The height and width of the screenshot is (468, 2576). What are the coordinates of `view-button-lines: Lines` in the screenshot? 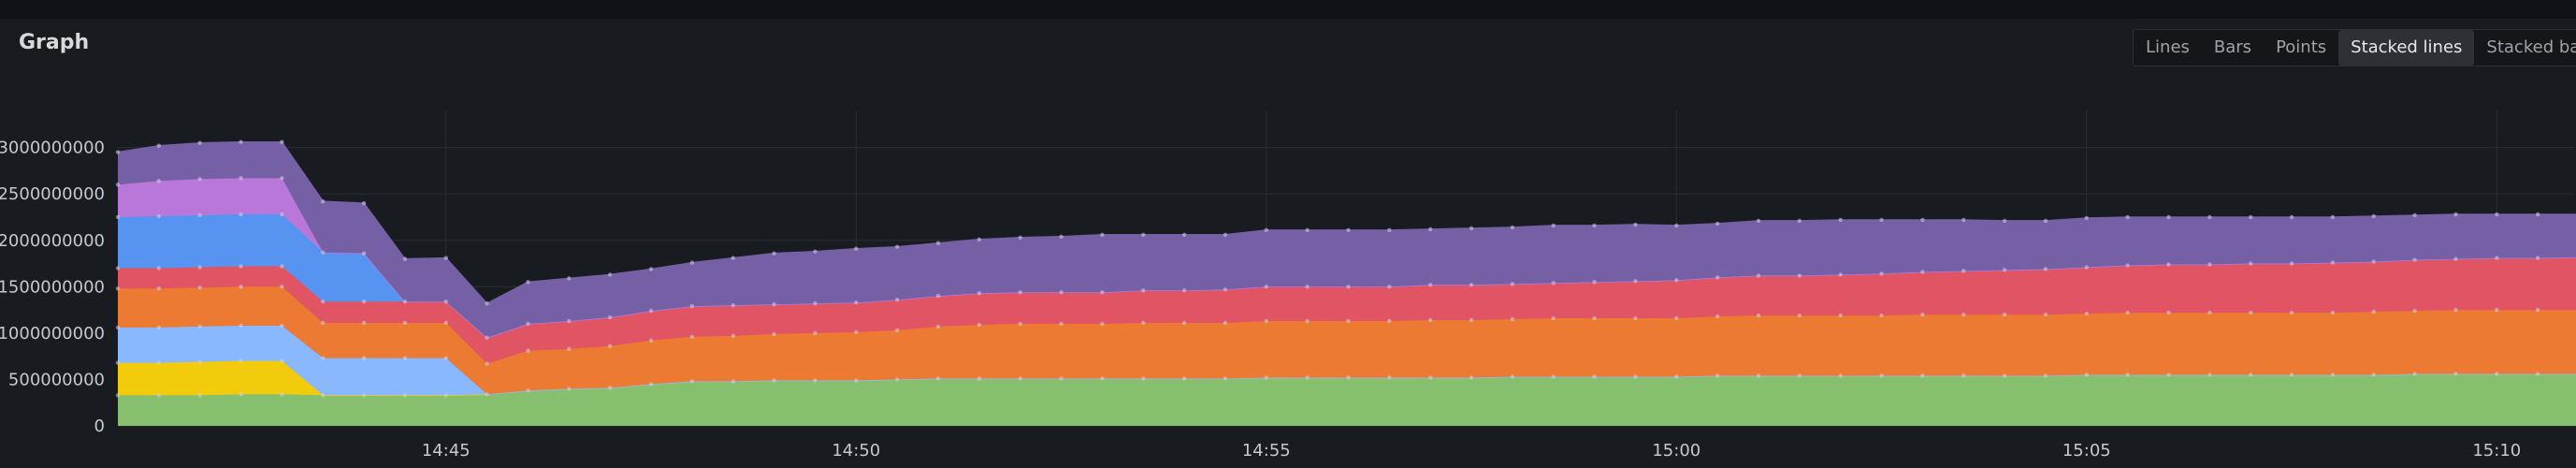 It's located at (2168, 47).